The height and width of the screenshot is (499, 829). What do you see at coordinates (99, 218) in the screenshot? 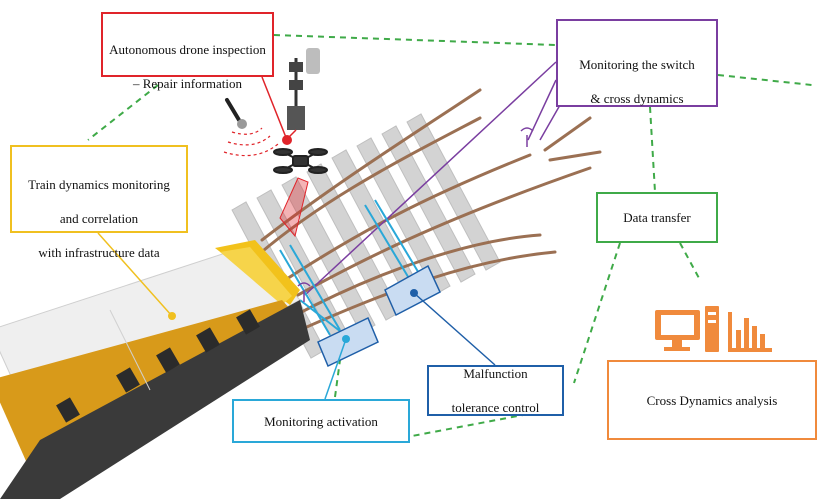
I see `train-dynamics-line2: and correlation` at bounding box center [99, 218].